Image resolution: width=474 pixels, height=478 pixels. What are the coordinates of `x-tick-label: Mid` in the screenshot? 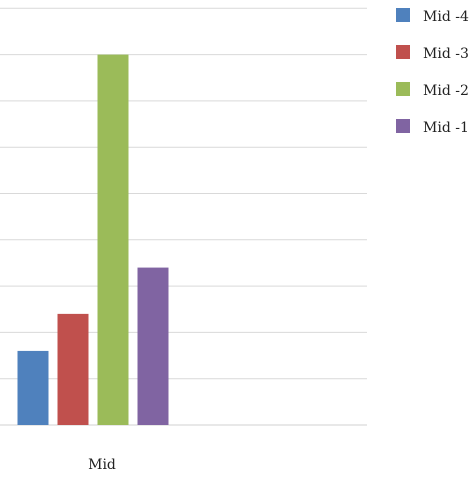 It's located at (102, 465).